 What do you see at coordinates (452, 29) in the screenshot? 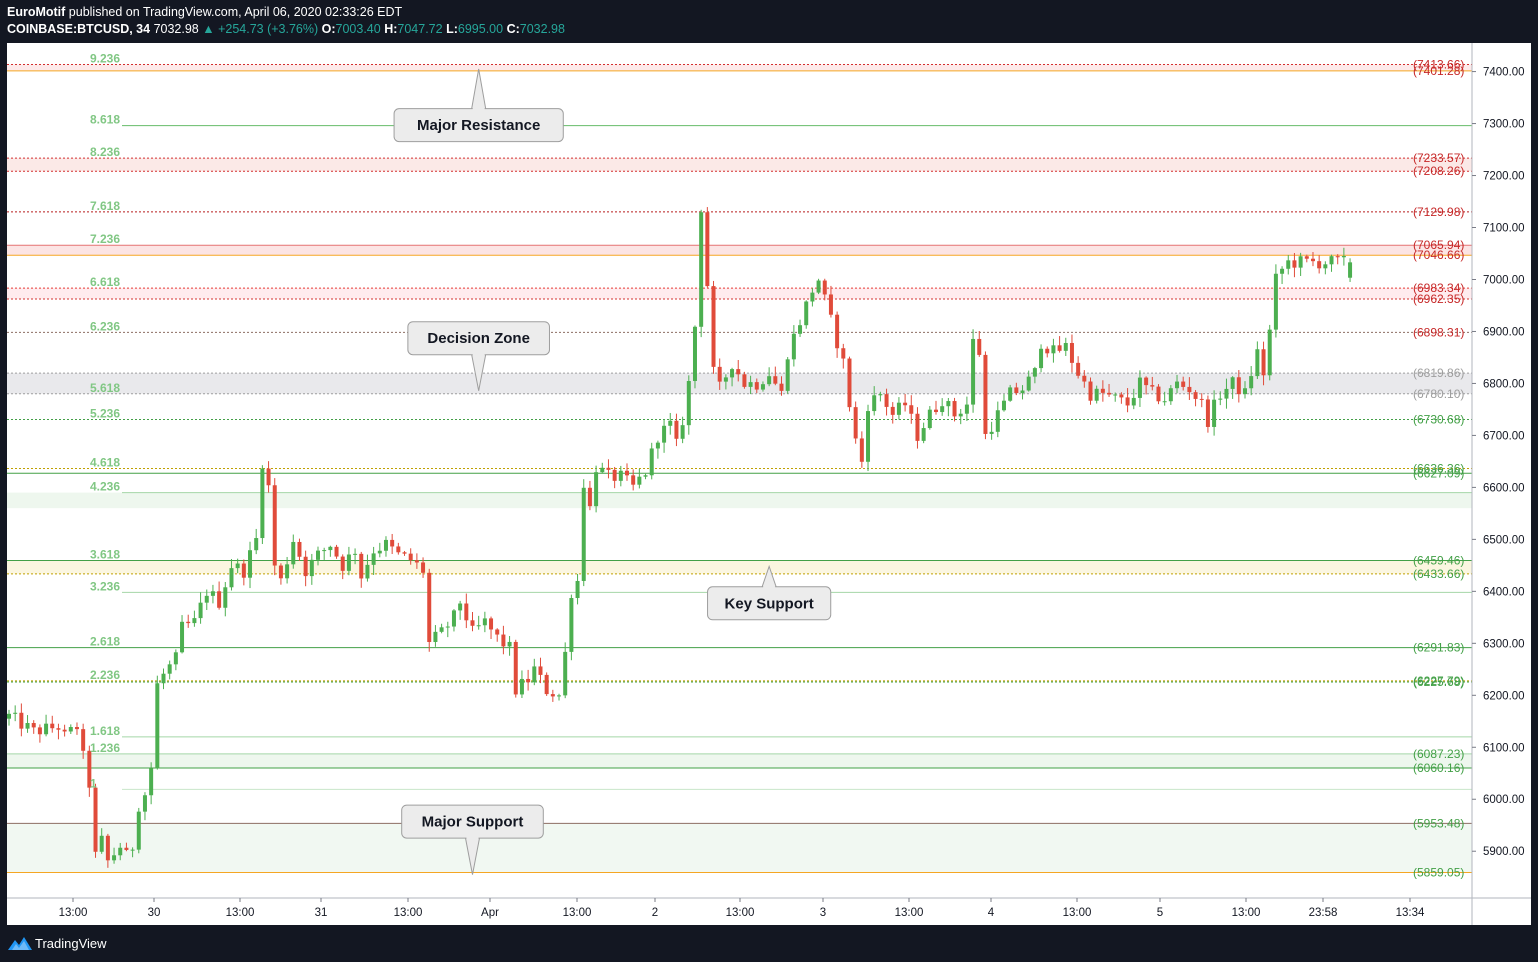
I see `low-label: L:` at bounding box center [452, 29].